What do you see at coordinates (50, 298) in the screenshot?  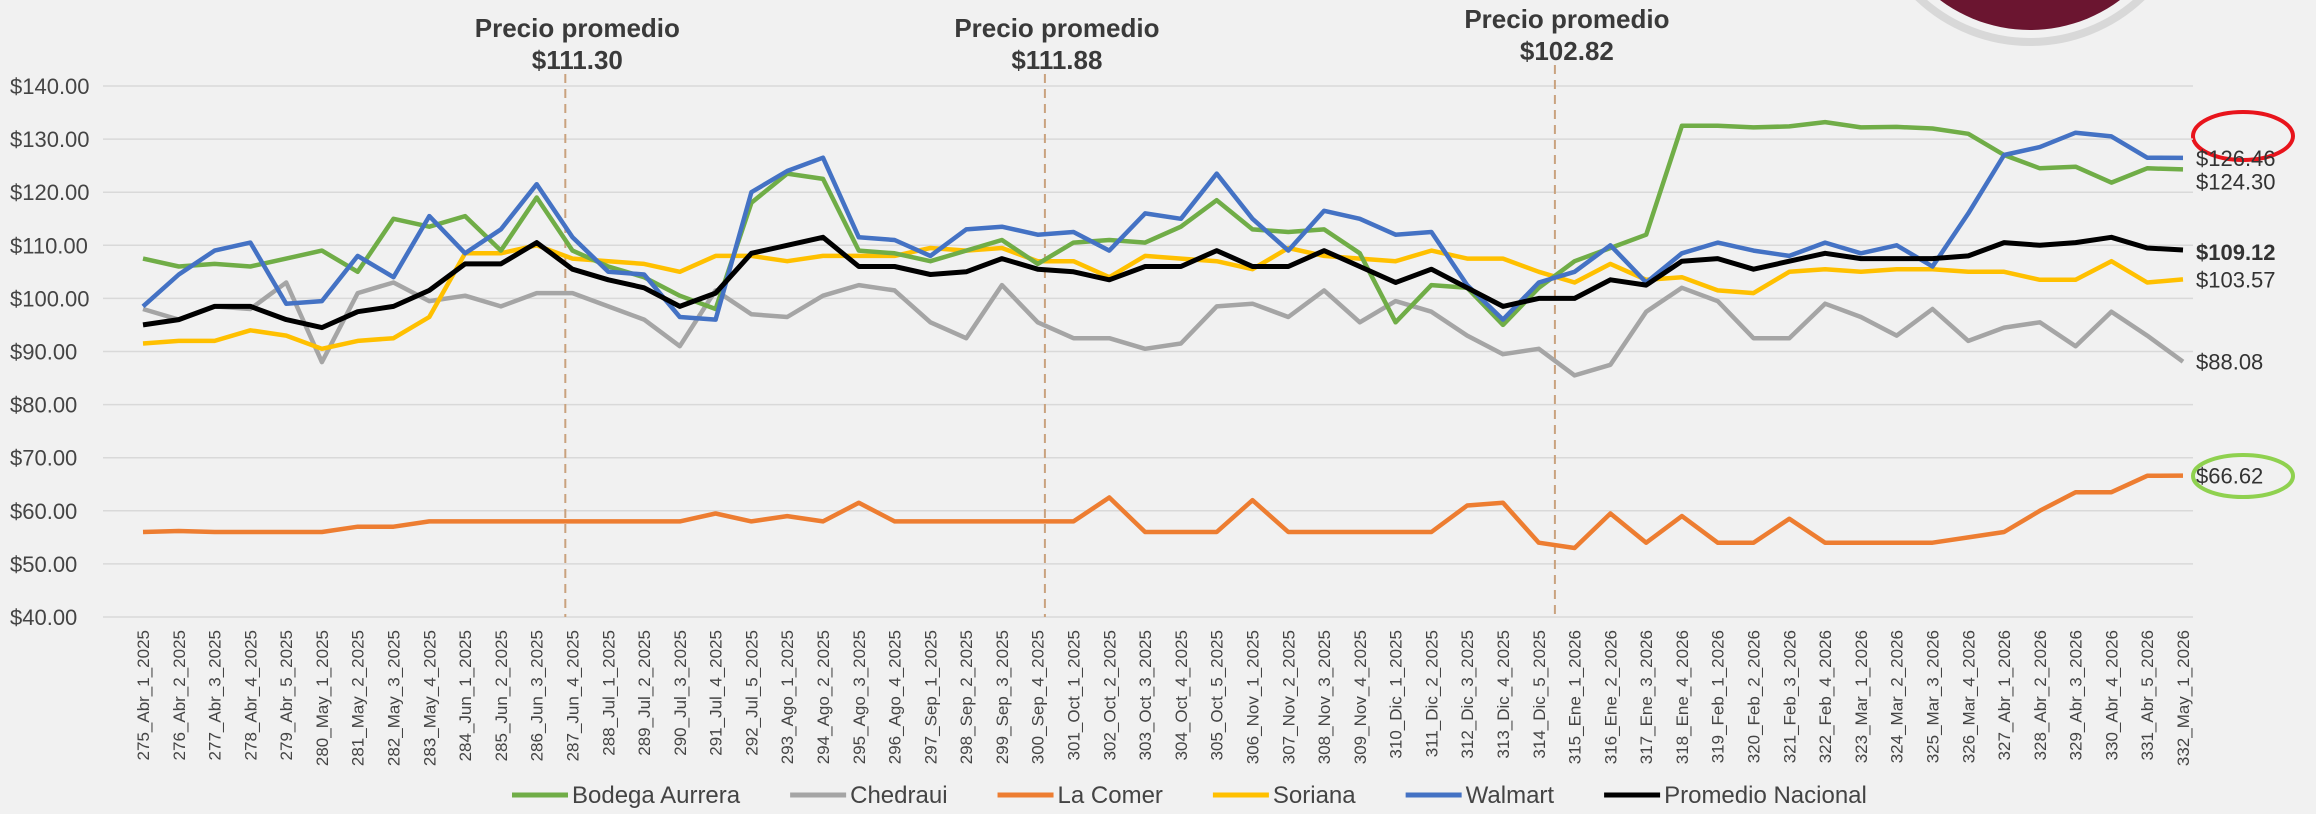 I see `y-tick-label: $100.00` at bounding box center [50, 298].